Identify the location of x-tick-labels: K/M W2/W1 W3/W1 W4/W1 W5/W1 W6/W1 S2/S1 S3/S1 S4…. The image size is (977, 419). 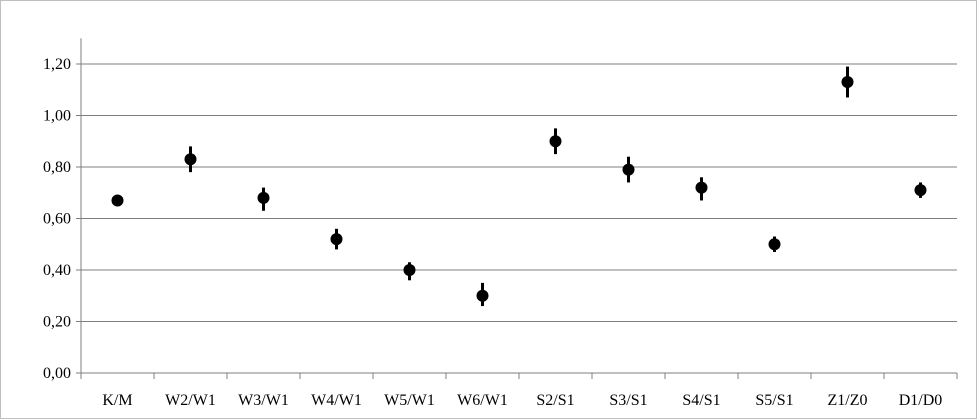
(522, 400).